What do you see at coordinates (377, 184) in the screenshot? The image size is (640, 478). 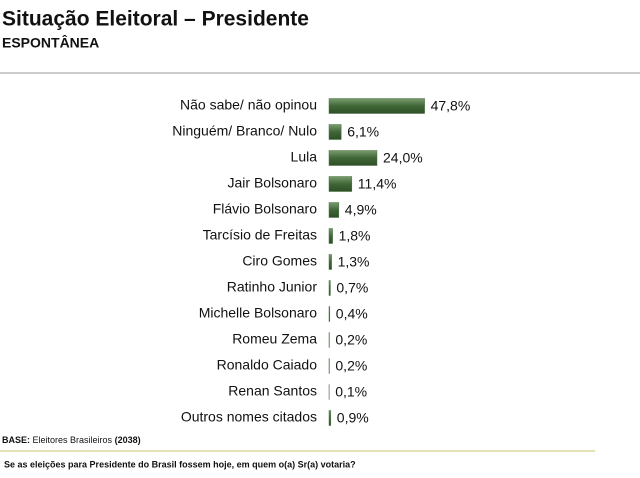 I see `value-label: 11,4%` at bounding box center [377, 184].